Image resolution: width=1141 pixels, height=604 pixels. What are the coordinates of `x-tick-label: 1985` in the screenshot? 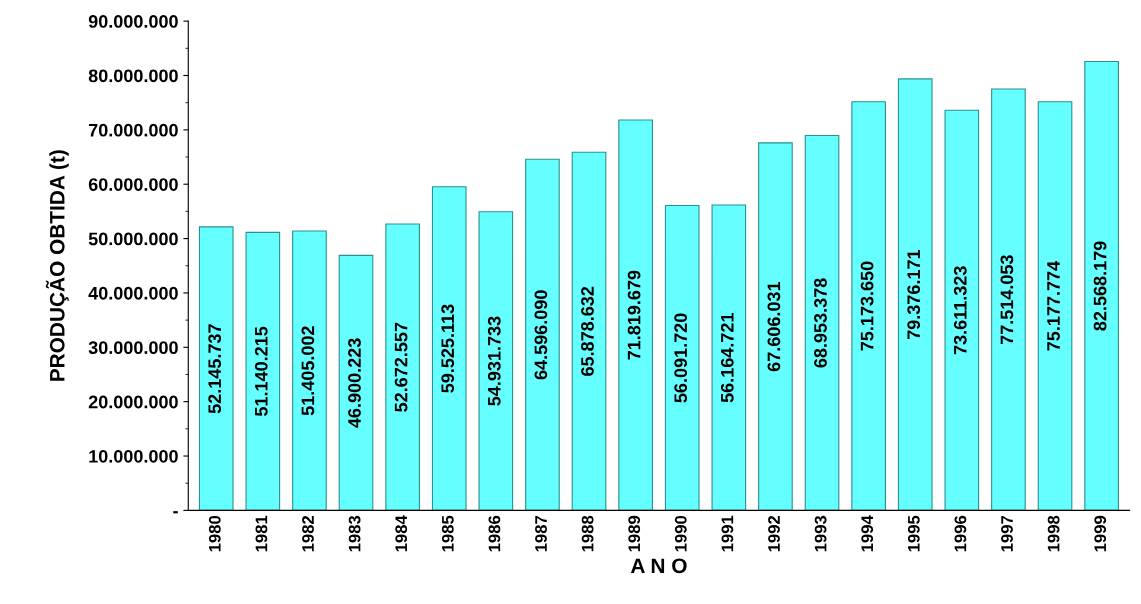 It's located at (447, 533).